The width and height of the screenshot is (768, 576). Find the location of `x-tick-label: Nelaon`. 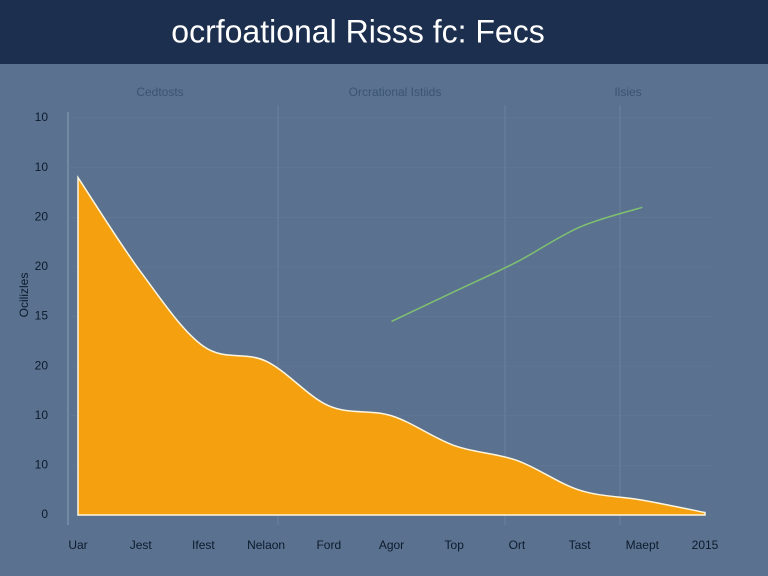

x-tick-label: Nelaon is located at coordinates (266, 545).